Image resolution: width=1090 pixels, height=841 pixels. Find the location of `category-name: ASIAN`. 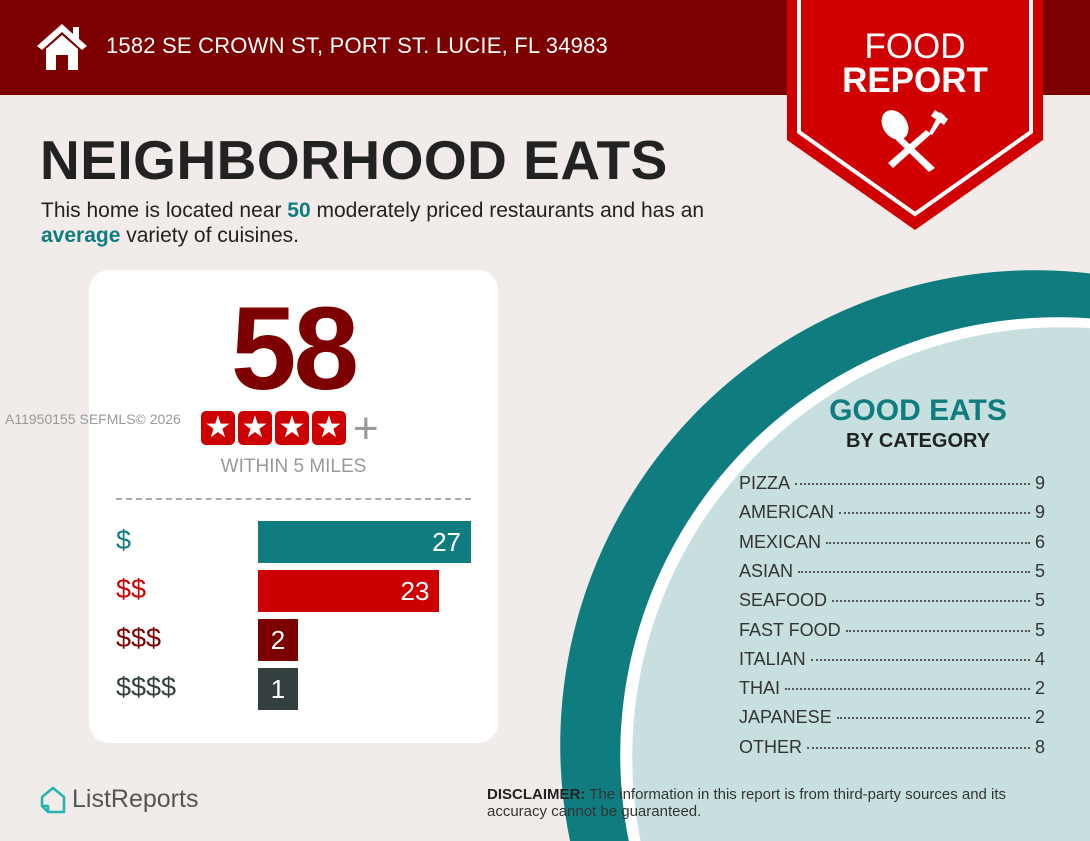

category-name: ASIAN is located at coordinates (766, 570).